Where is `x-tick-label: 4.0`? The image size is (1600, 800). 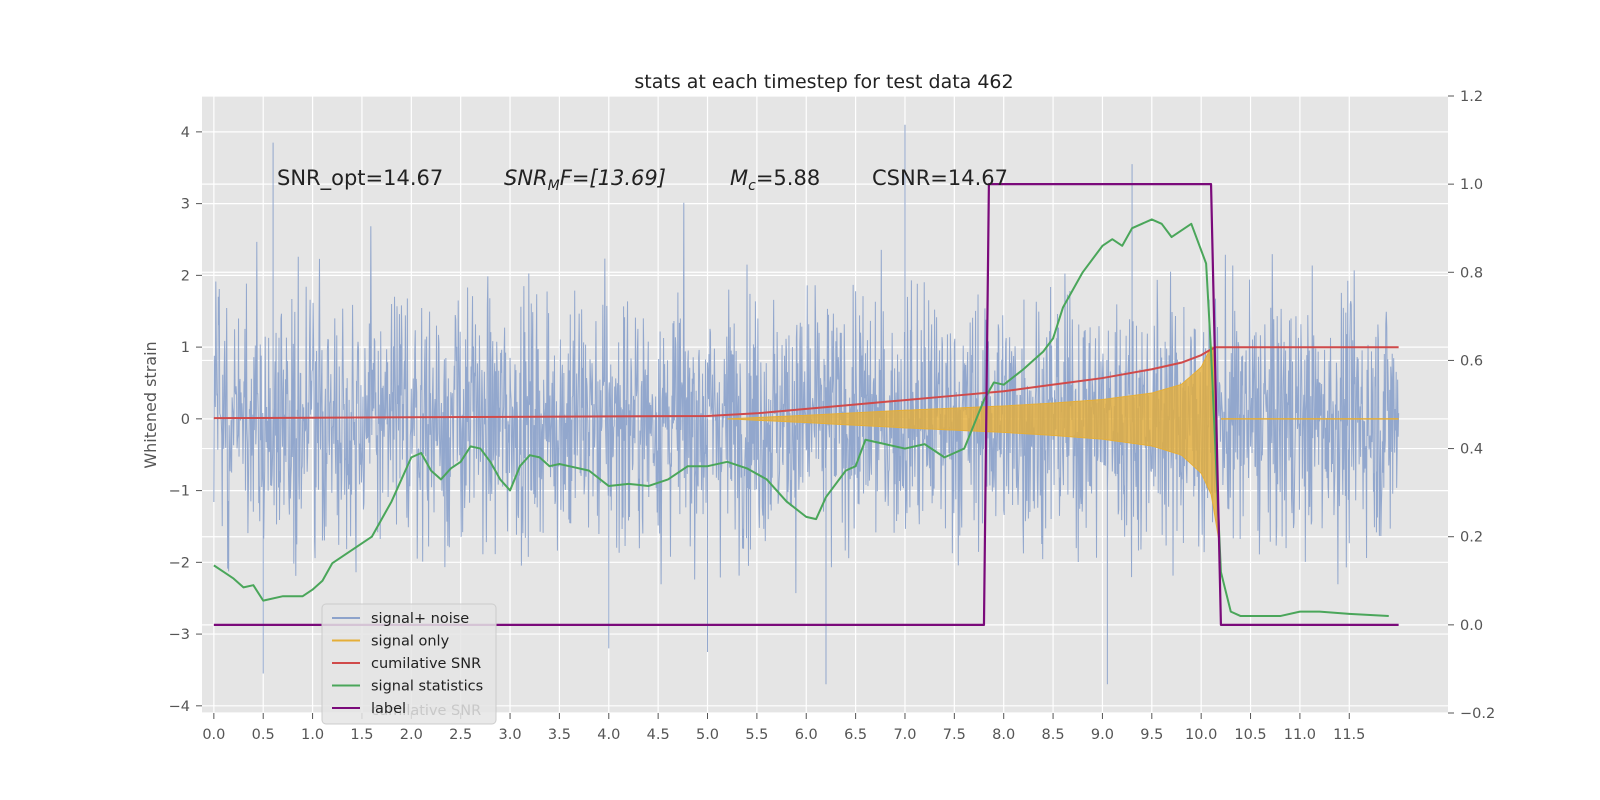
x-tick-label: 4.0 is located at coordinates (608, 735).